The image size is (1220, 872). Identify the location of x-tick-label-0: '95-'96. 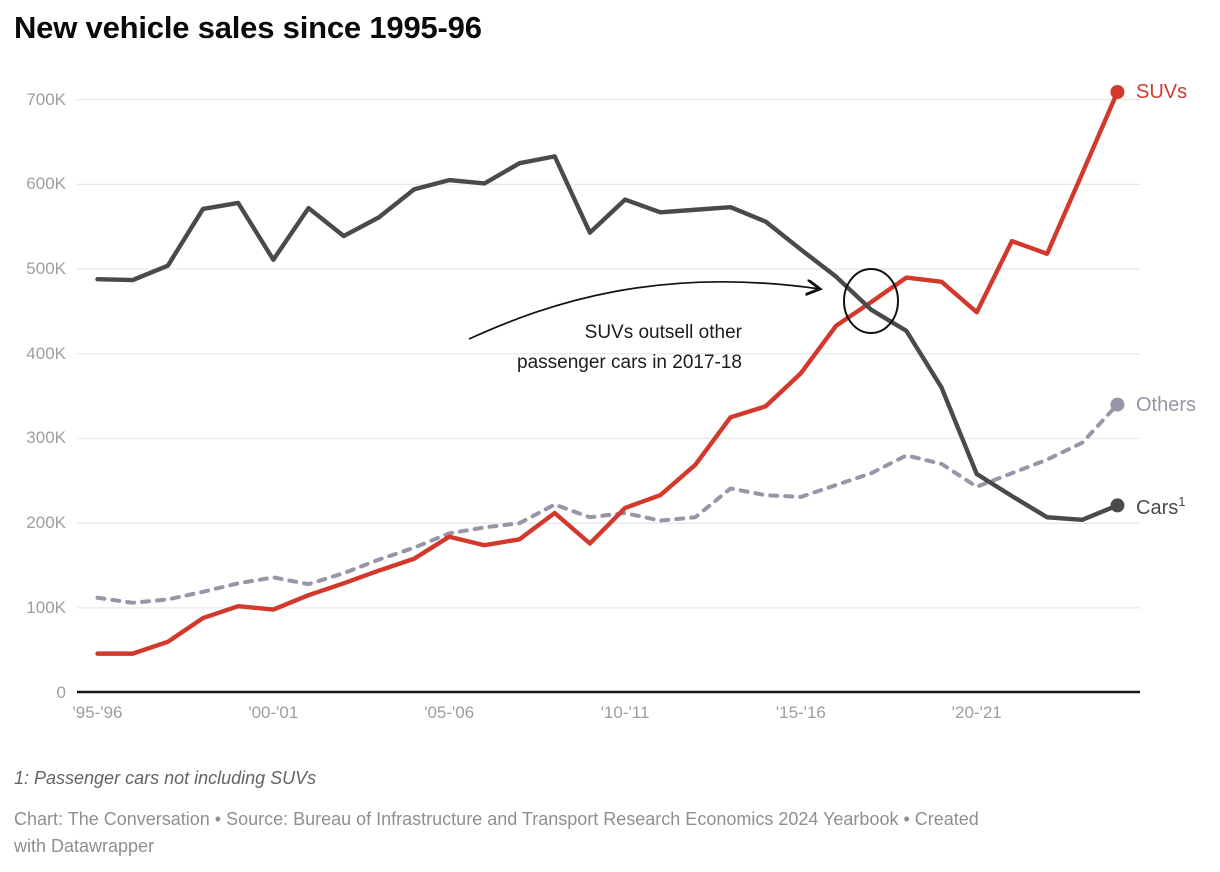
(97, 712).